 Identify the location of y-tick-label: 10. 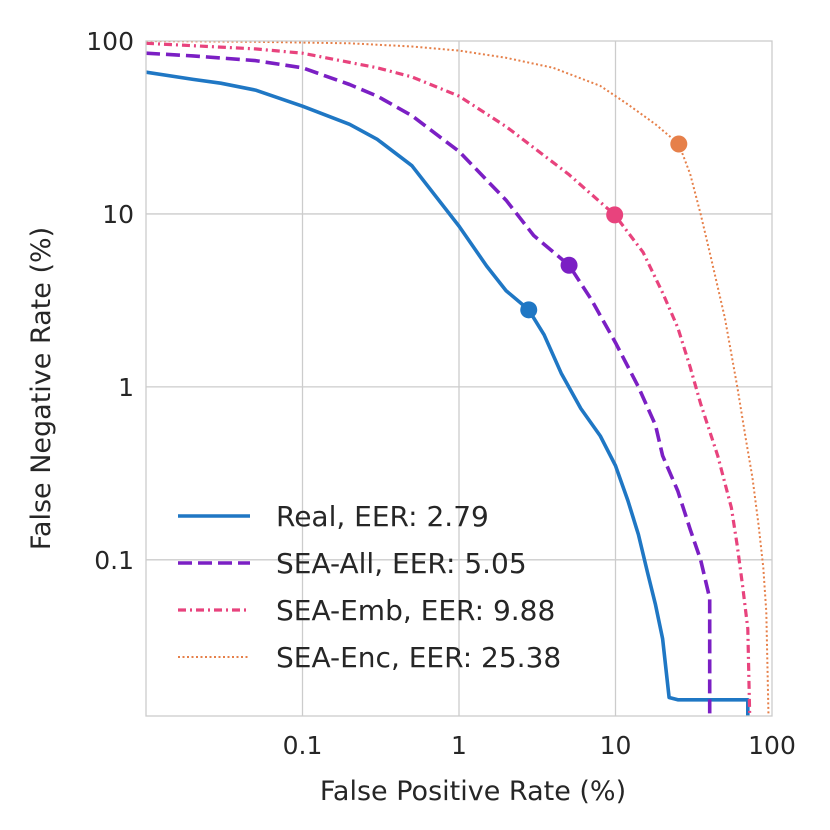
(118, 214).